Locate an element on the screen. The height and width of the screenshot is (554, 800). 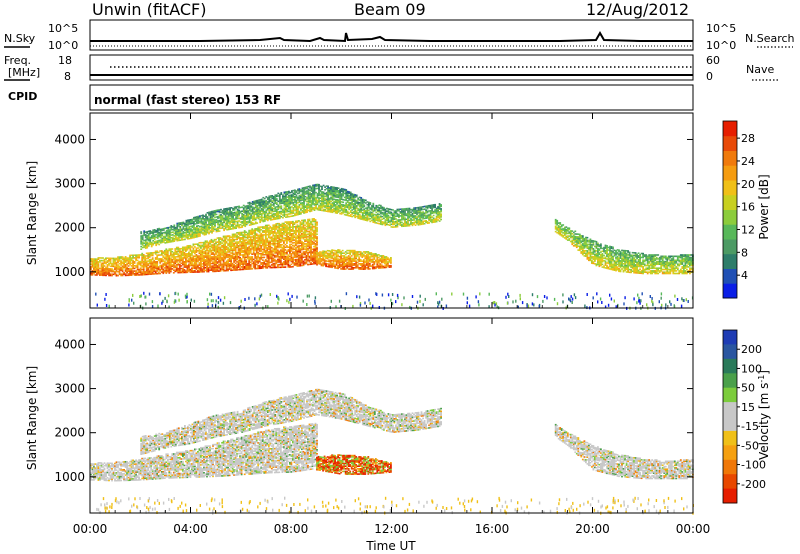
colorbar-tick-label: -15 is located at coordinates (750, 426).